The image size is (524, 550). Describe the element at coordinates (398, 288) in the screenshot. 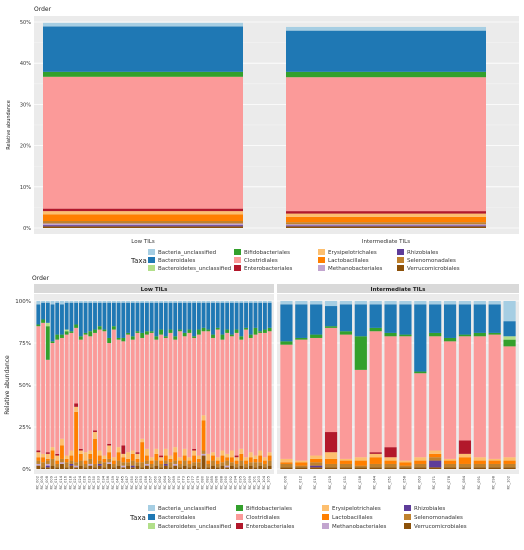

I see `facet-strip-int` at that location.